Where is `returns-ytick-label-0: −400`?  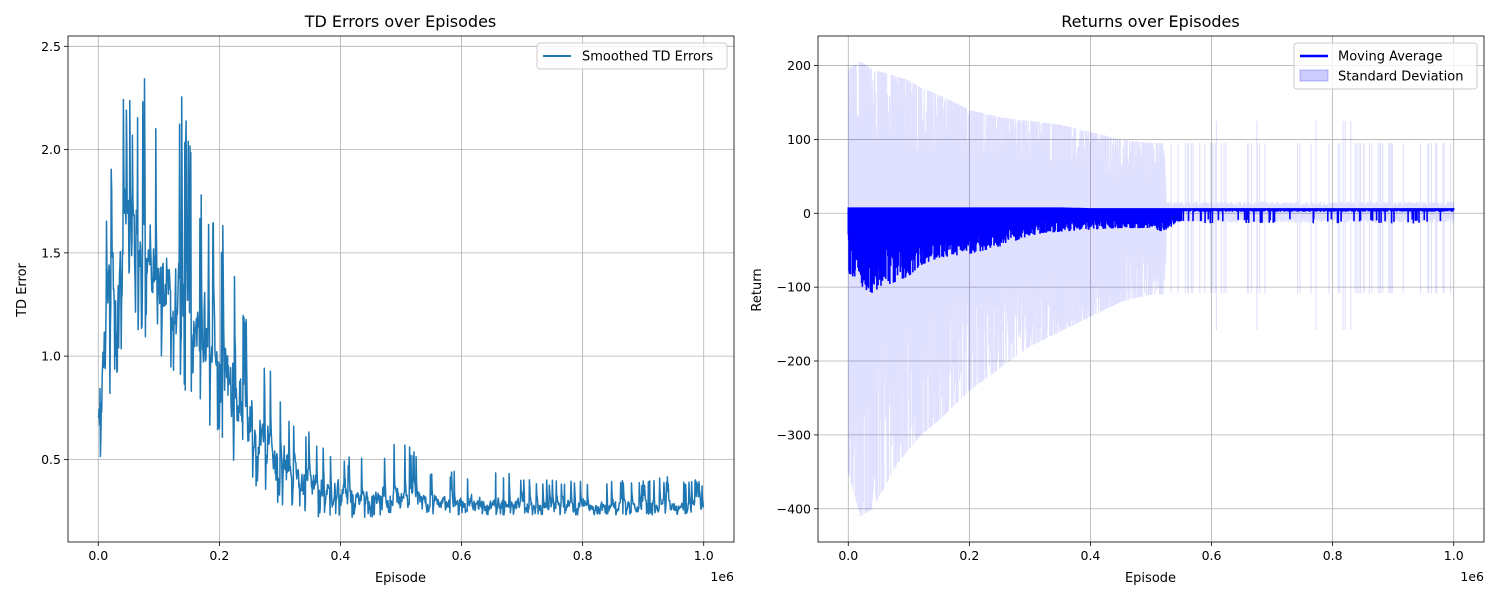 returns-ytick-label-0: −400 is located at coordinates (794, 508).